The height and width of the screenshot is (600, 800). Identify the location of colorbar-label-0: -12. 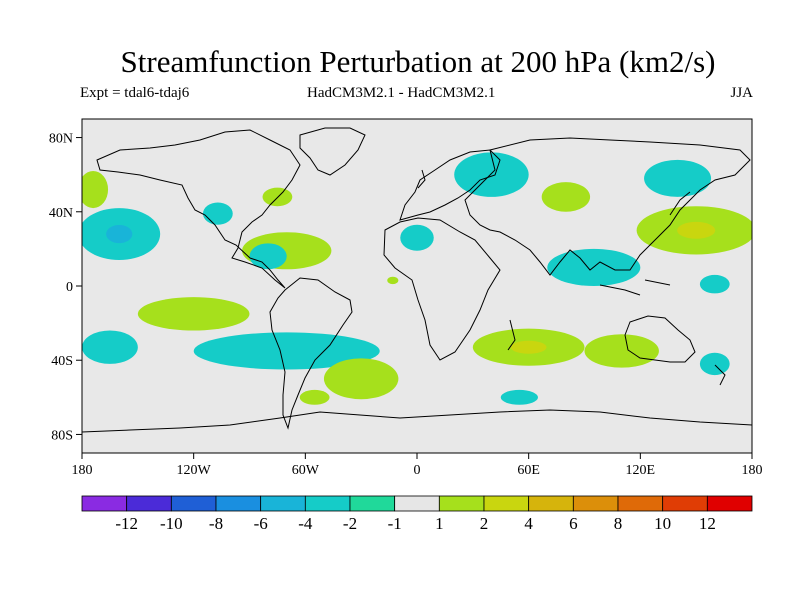
(126, 523).